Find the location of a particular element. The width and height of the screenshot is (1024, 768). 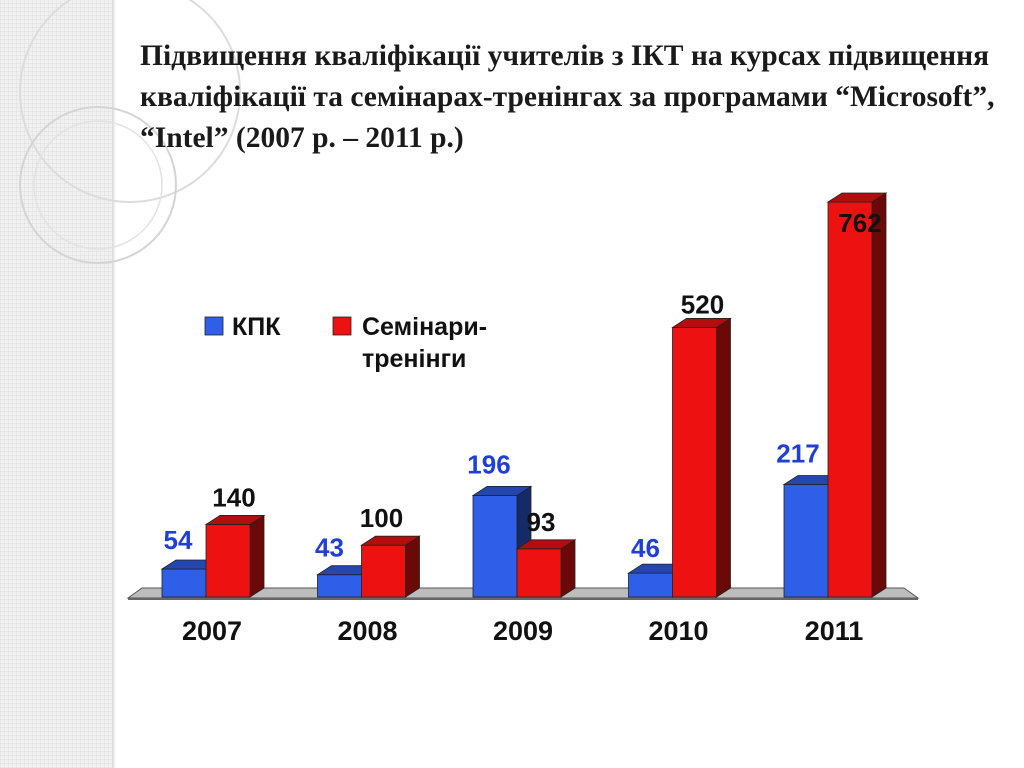

data-label-seminars-2011: 762 is located at coordinates (859, 223).